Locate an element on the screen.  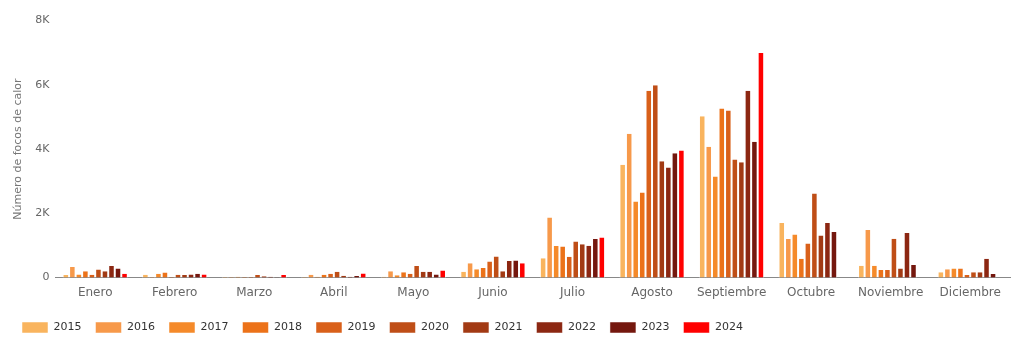
legend-label: 2016 is located at coordinates (140, 327).